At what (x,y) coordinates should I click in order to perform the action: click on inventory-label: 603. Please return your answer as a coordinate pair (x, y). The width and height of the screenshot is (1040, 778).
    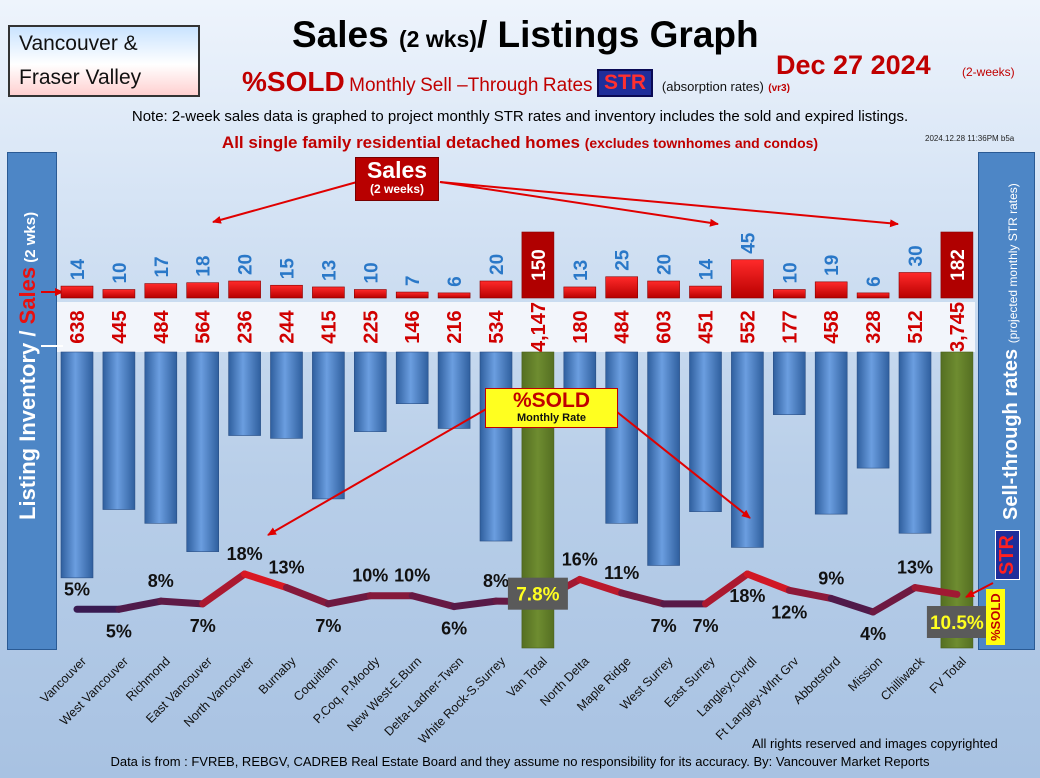
    Looking at the image, I should click on (665, 326).